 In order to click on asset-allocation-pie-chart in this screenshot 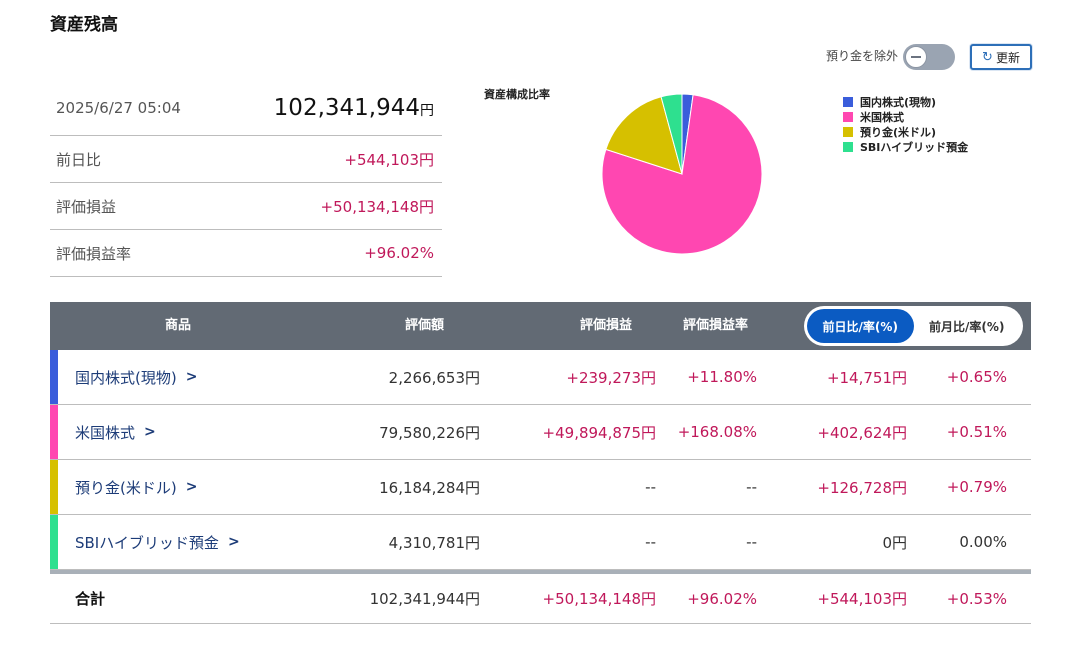, I will do `click(682, 174)`.